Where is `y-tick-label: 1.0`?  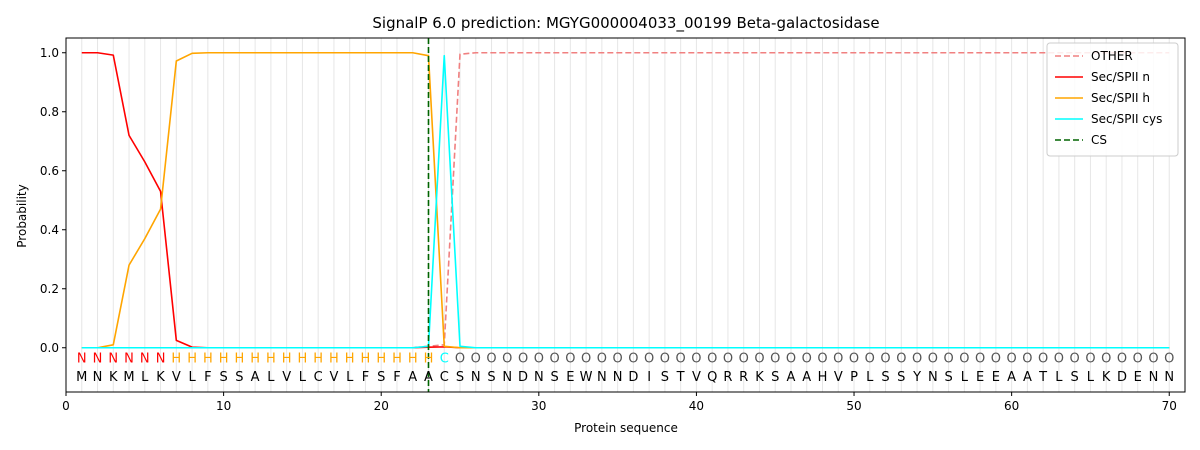
y-tick-label: 1.0 is located at coordinates (49, 53).